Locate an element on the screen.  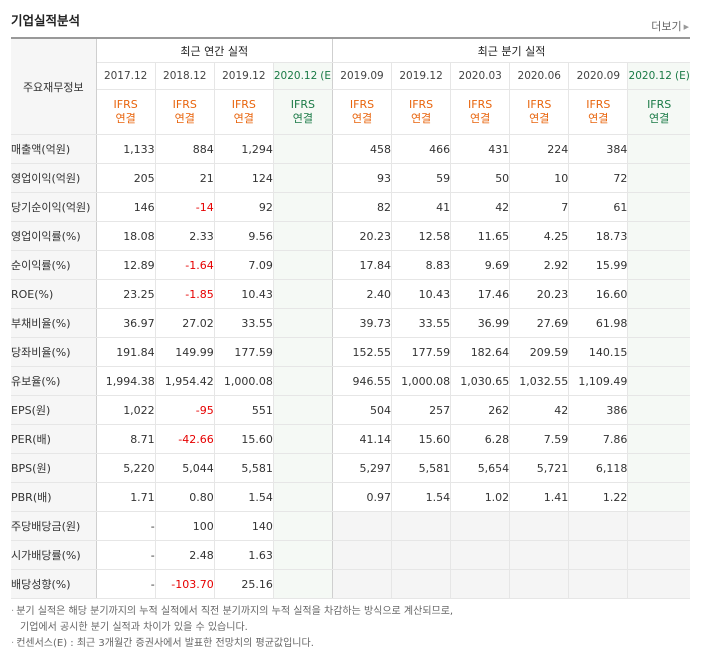
annual-value: 1,954.42 is located at coordinates (184, 381).